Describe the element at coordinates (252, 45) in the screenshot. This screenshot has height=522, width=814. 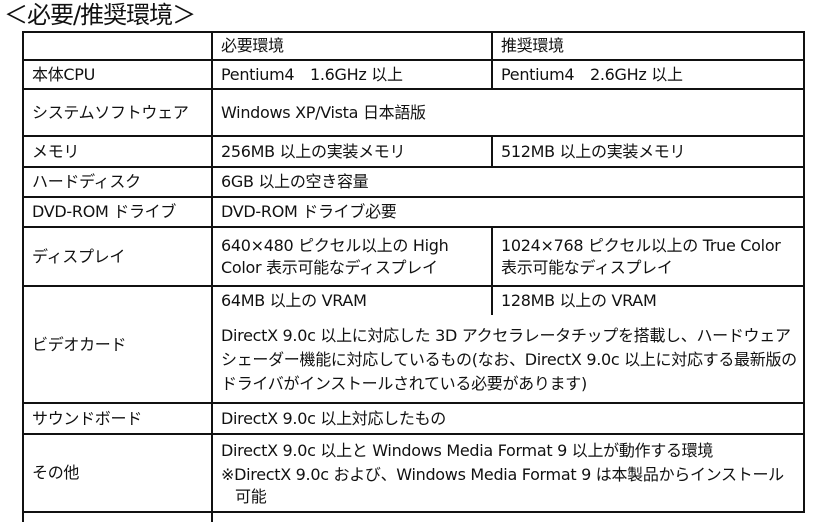
I see `header-required: 必要環境` at that location.